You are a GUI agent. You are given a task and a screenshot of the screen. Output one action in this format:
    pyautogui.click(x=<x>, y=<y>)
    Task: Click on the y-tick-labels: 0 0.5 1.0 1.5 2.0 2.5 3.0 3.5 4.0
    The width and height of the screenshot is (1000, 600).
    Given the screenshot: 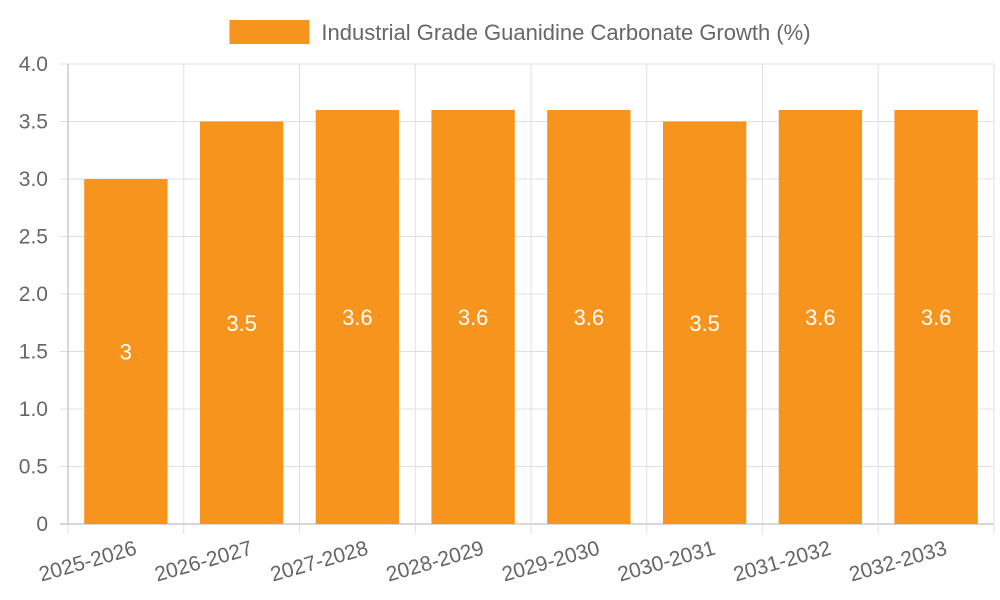 What is the action you would take?
    pyautogui.click(x=33, y=294)
    